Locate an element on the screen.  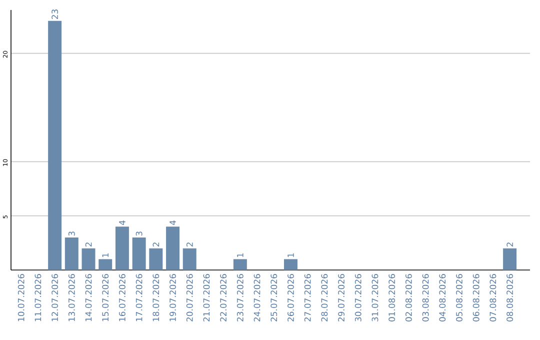
x-tick-label: 06.08.2026 is located at coordinates (476, 298).